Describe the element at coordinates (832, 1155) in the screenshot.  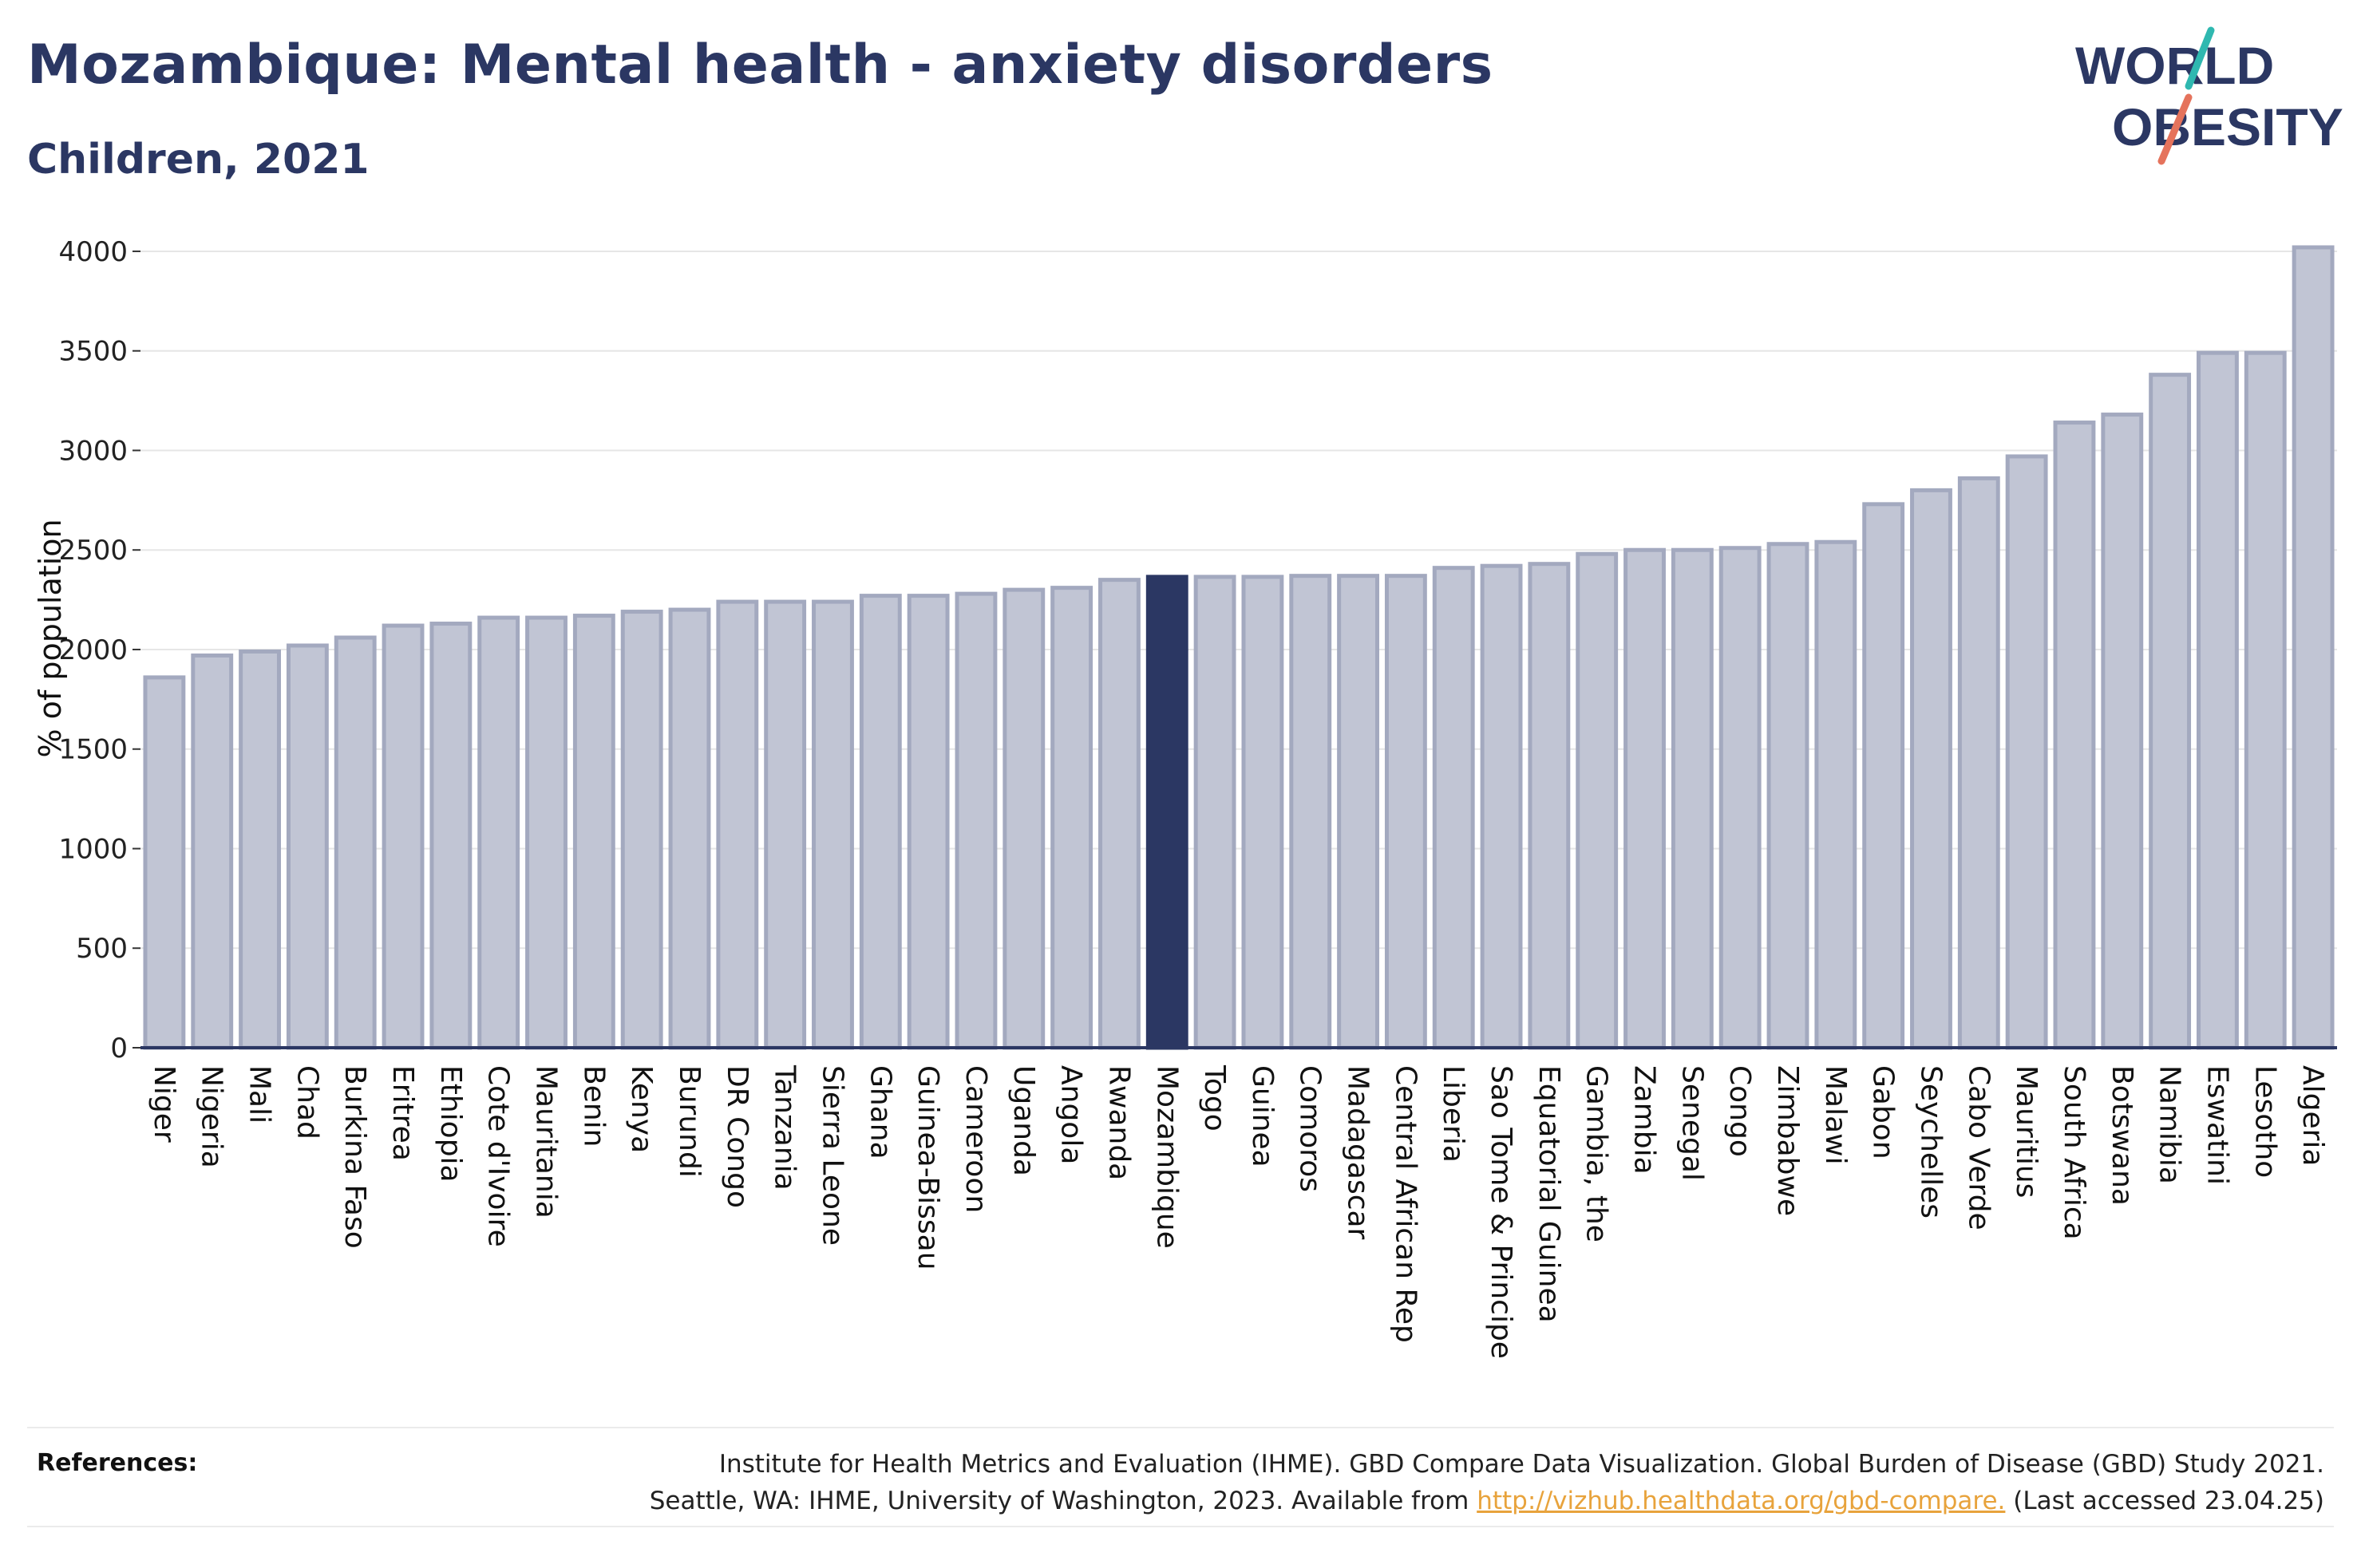
I see `x-tick-label: Sierra Leone` at that location.